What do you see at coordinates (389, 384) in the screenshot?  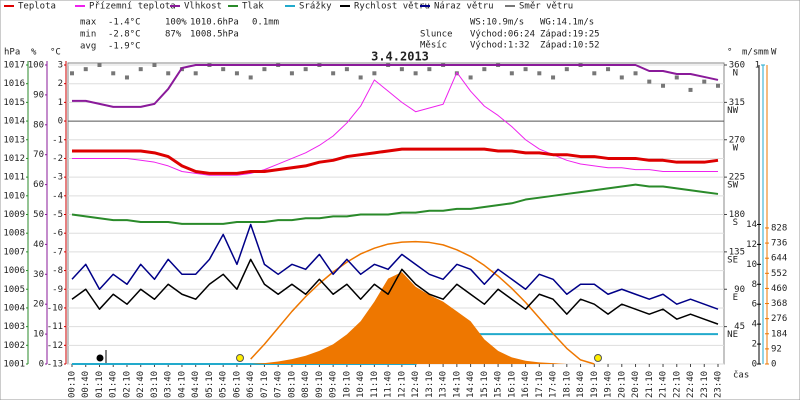 I see `x-tick-label: 11:40` at bounding box center [389, 384].